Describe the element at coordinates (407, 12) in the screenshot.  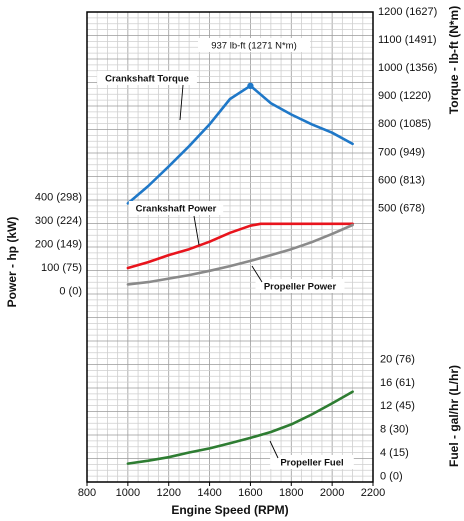
I see `torque-tick-label: 1200 (1627)` at that location.